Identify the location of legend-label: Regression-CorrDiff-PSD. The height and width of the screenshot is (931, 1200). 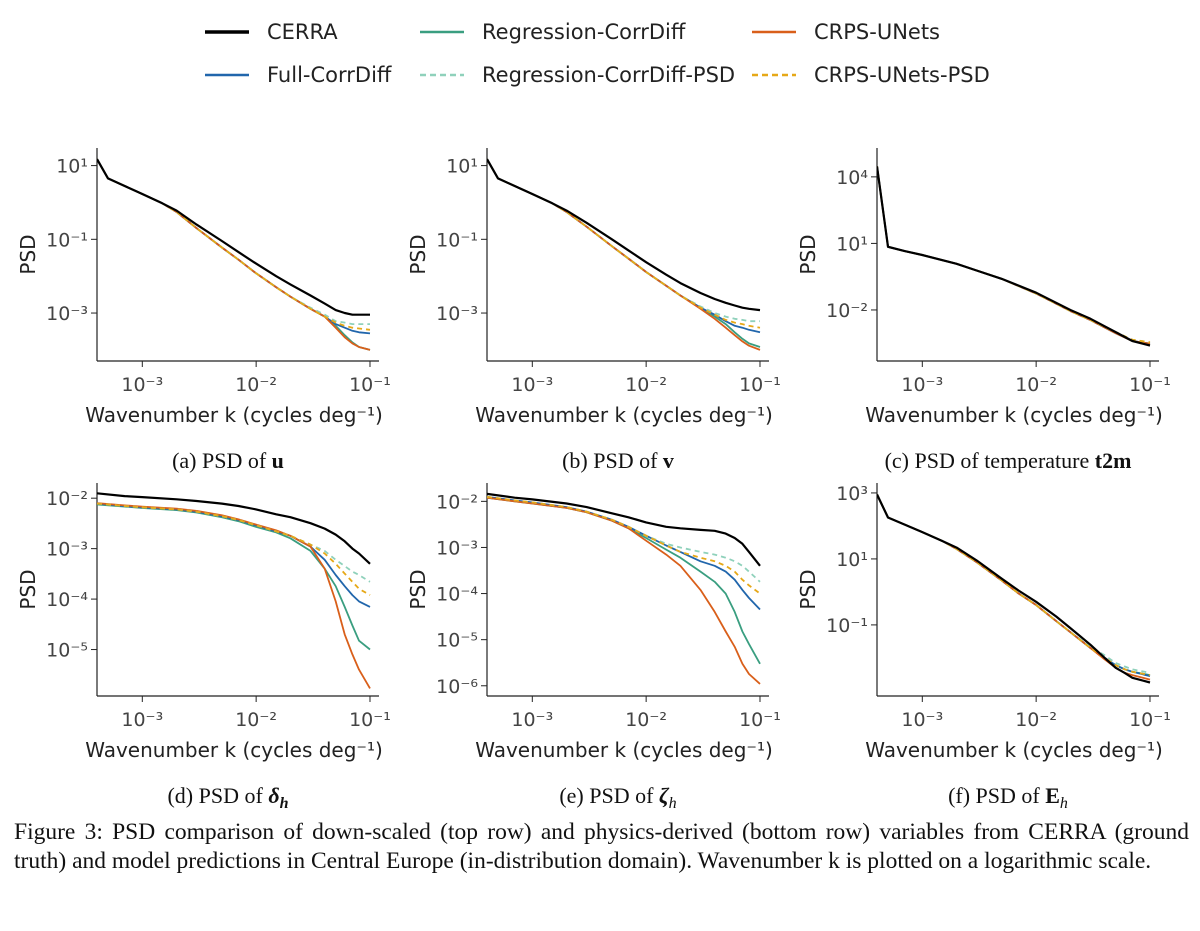
(608, 75).